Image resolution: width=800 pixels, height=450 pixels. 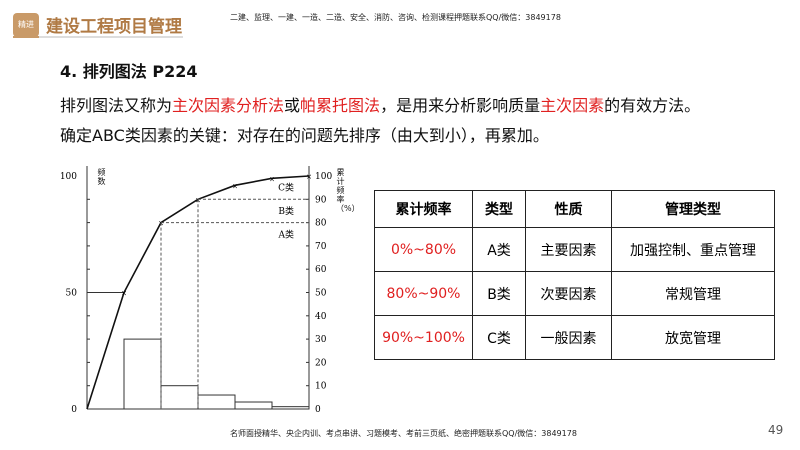 What do you see at coordinates (499, 249) in the screenshot?
I see `table-cell: A类` at bounding box center [499, 249].